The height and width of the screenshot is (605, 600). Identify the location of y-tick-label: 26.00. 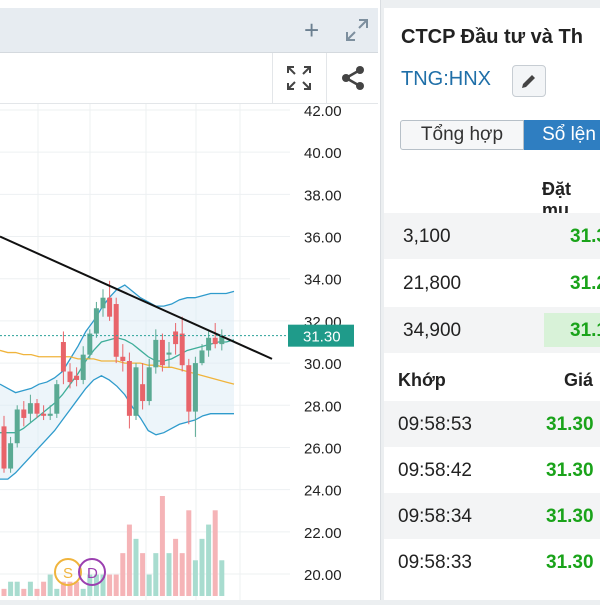
(323, 448).